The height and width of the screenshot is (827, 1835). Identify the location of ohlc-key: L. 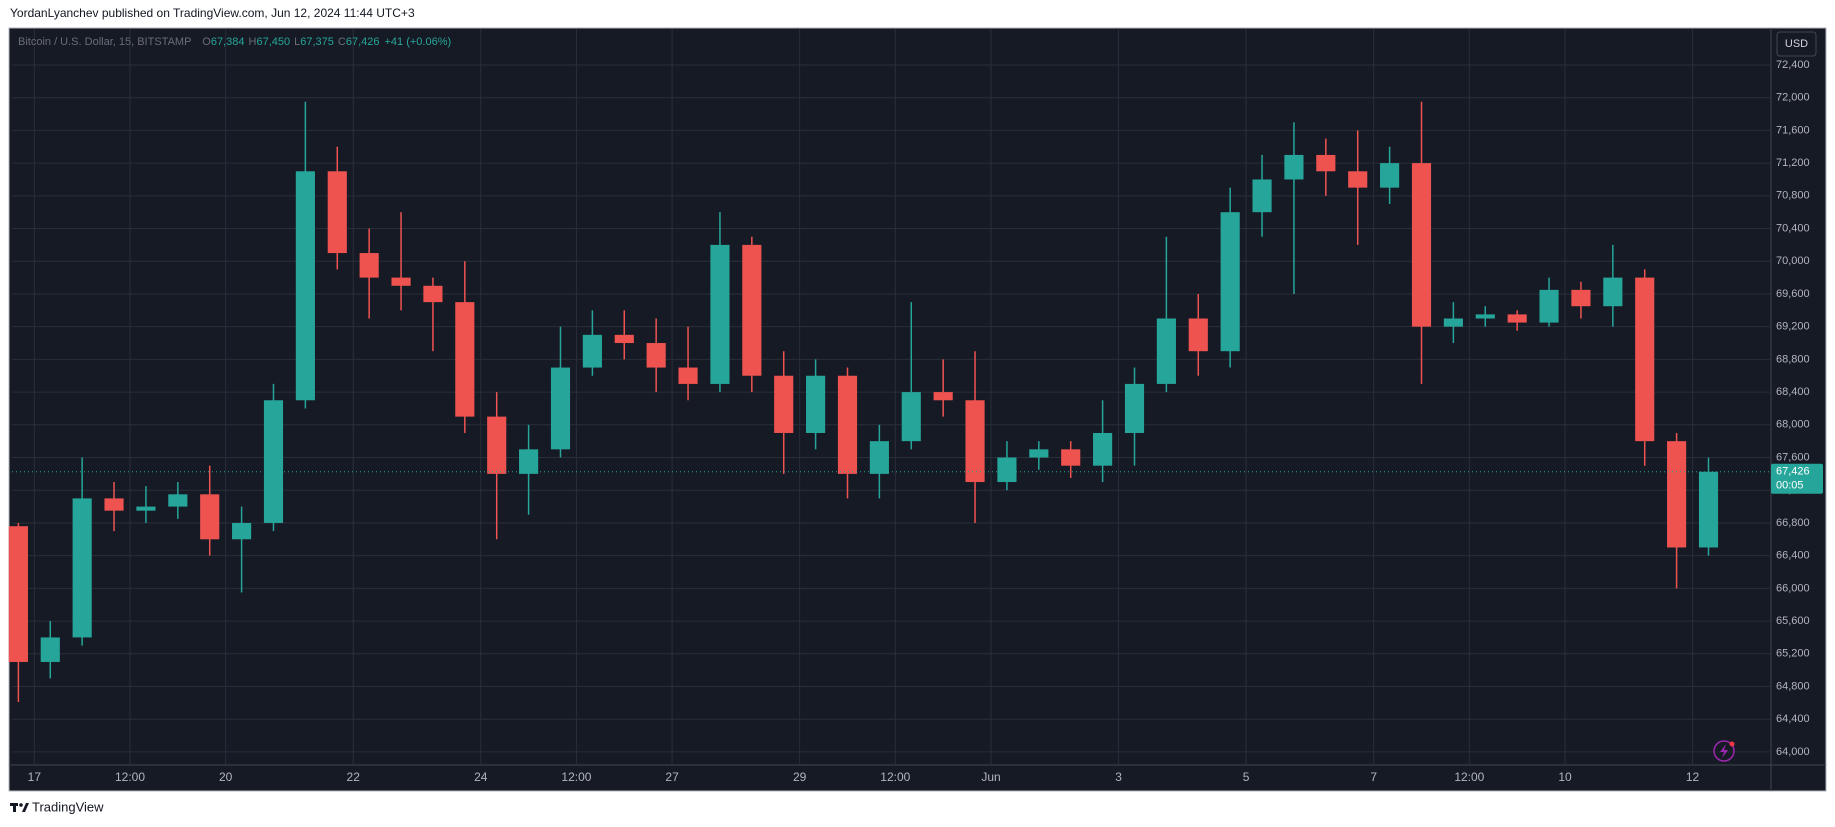
(297, 42).